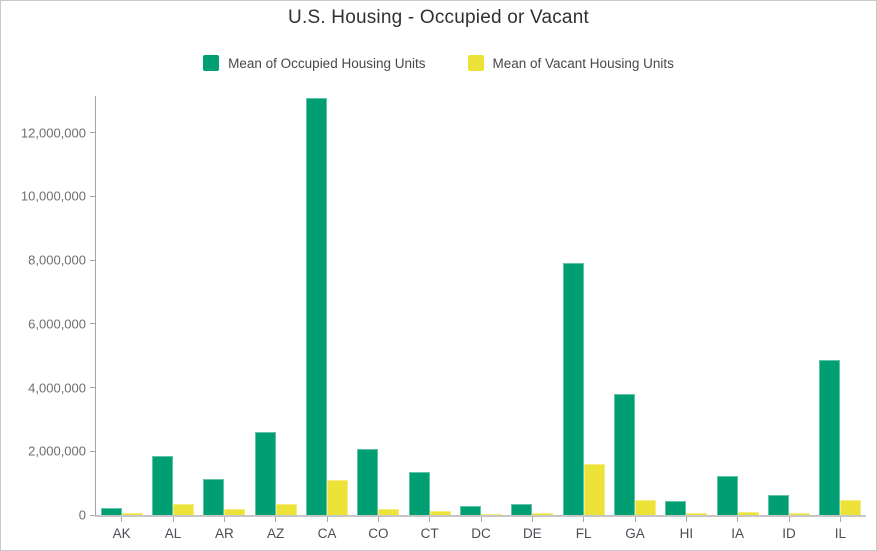 This screenshot has width=877, height=551. Describe the element at coordinates (265, 473) in the screenshot. I see `occupied-bar-az` at that location.